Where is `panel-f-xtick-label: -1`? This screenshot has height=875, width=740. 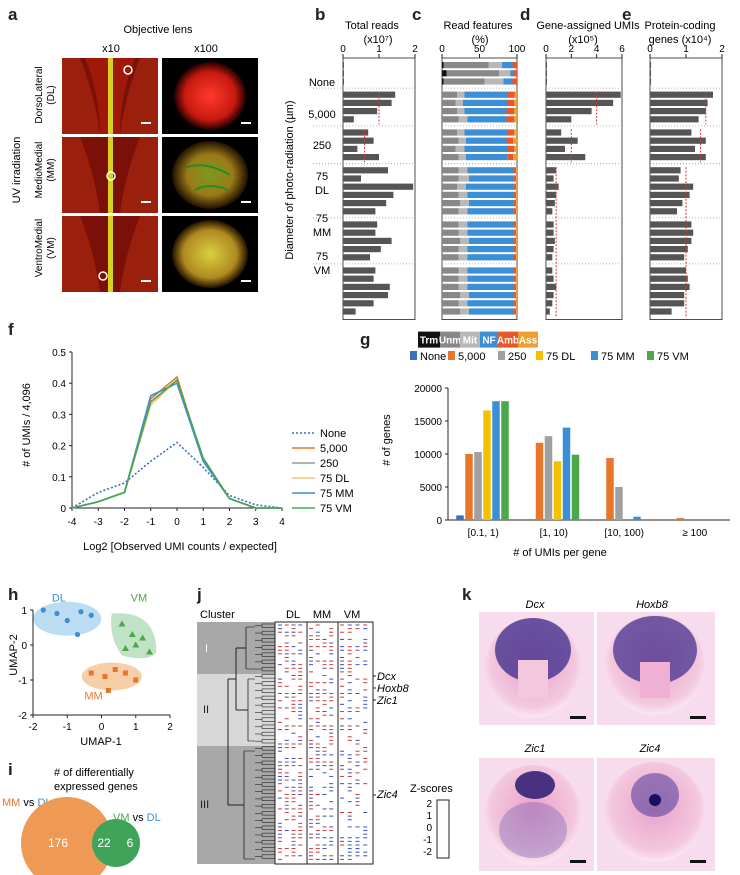
panel-f-xtick-label: -1 is located at coordinates (150, 522).